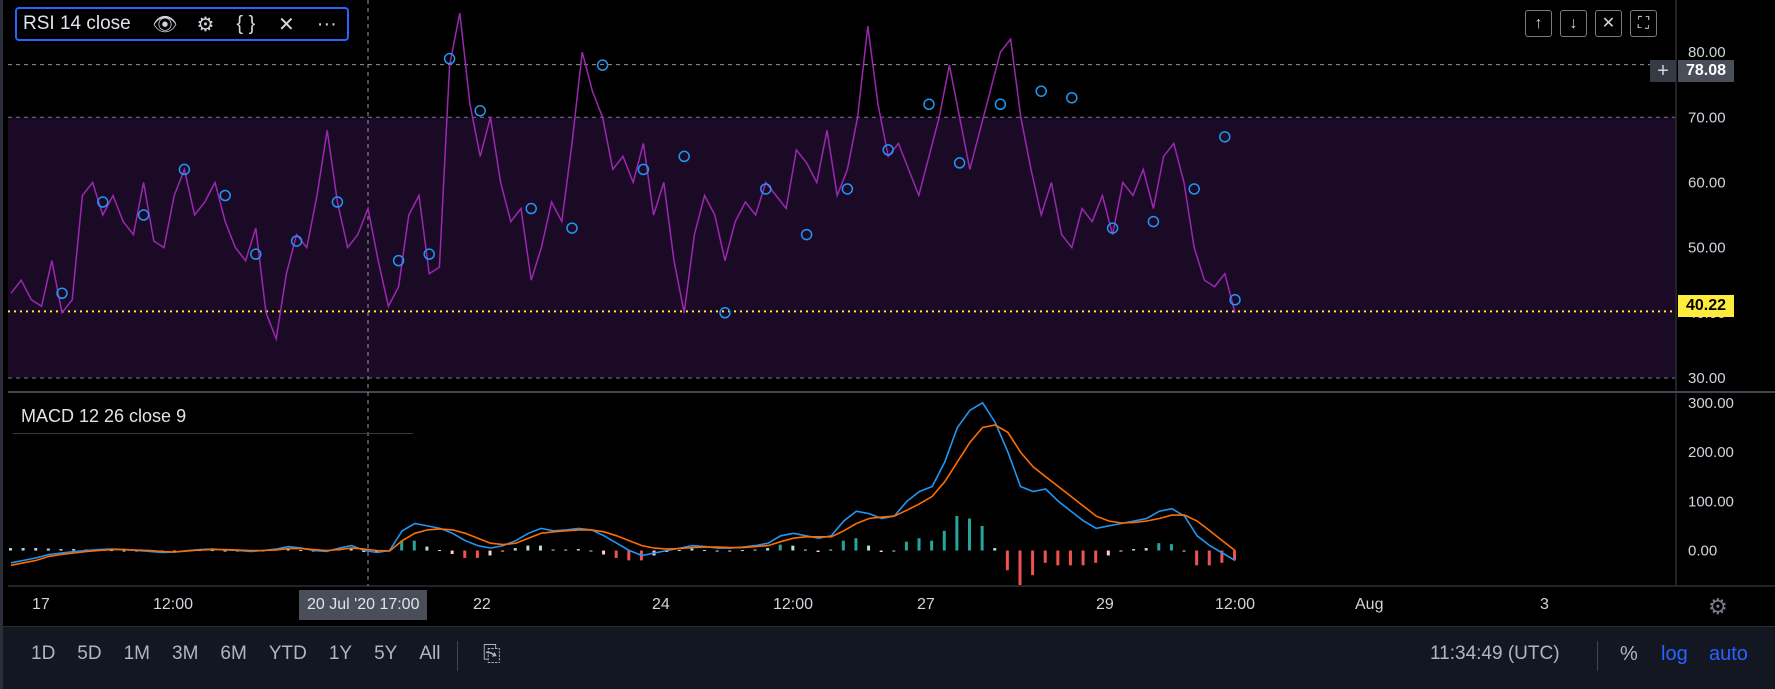 The image size is (1775, 689). I want to click on log-toggle: log, so click(1674, 654).